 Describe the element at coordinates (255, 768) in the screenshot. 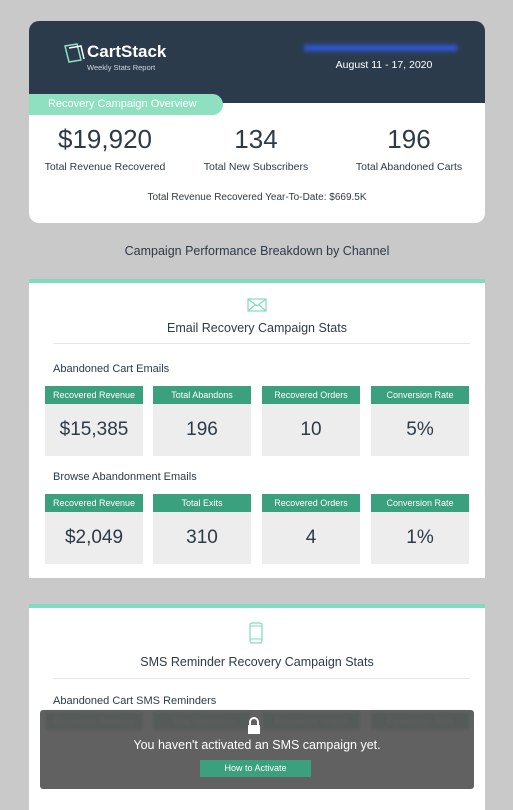

I see `activate-button: How to Activate` at that location.